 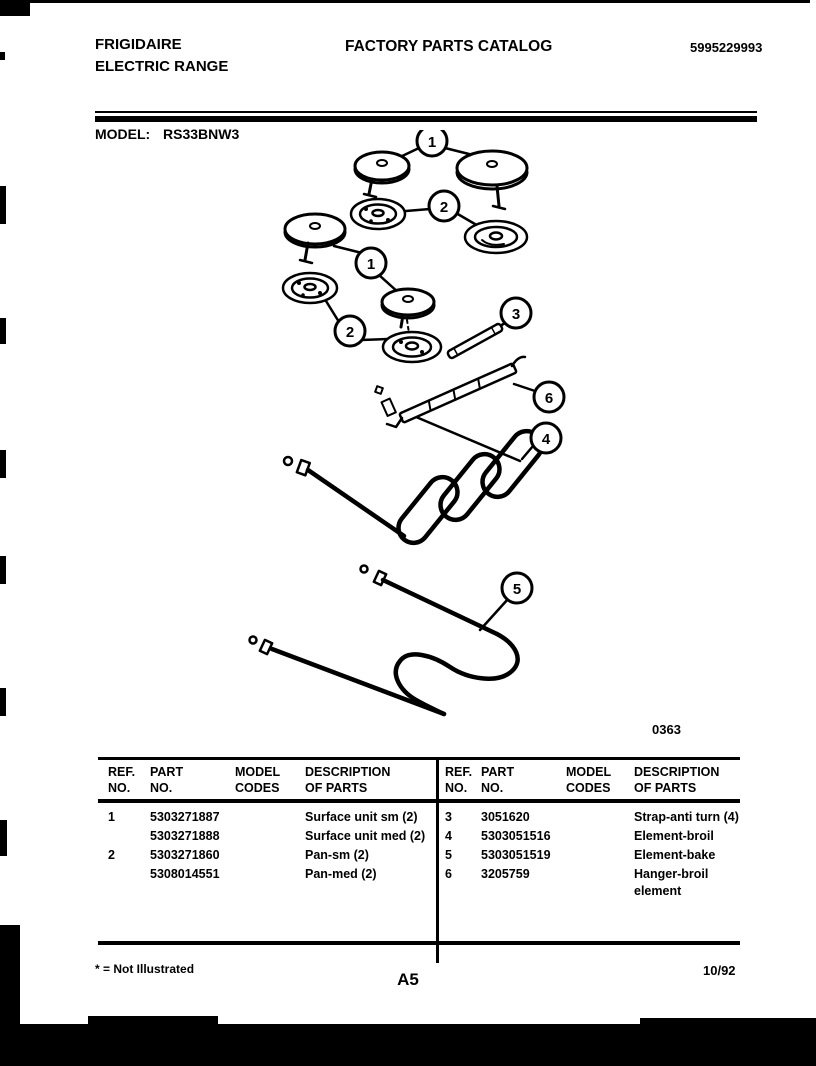 I want to click on part-no: 5303271888, so click(x=185, y=836).